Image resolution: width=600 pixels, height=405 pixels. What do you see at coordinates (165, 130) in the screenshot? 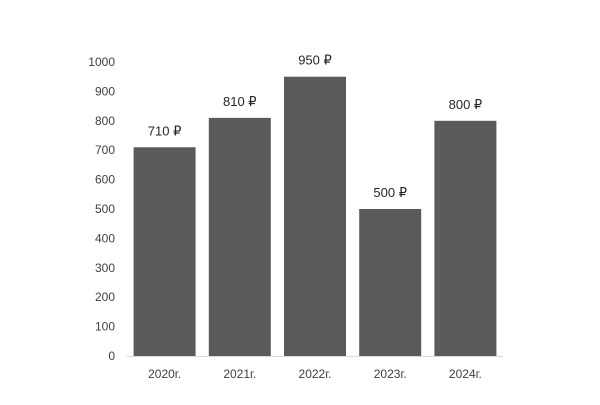
I see `data-label: 710 ₽` at bounding box center [165, 130].